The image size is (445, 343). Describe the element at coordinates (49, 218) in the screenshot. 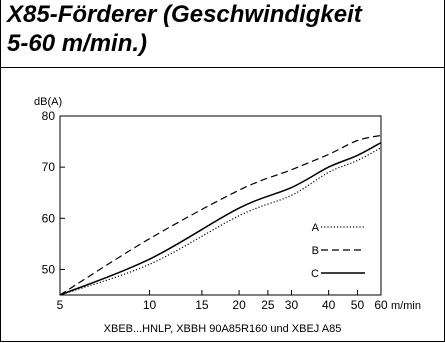

I see `y-tick-label: 60` at that location.